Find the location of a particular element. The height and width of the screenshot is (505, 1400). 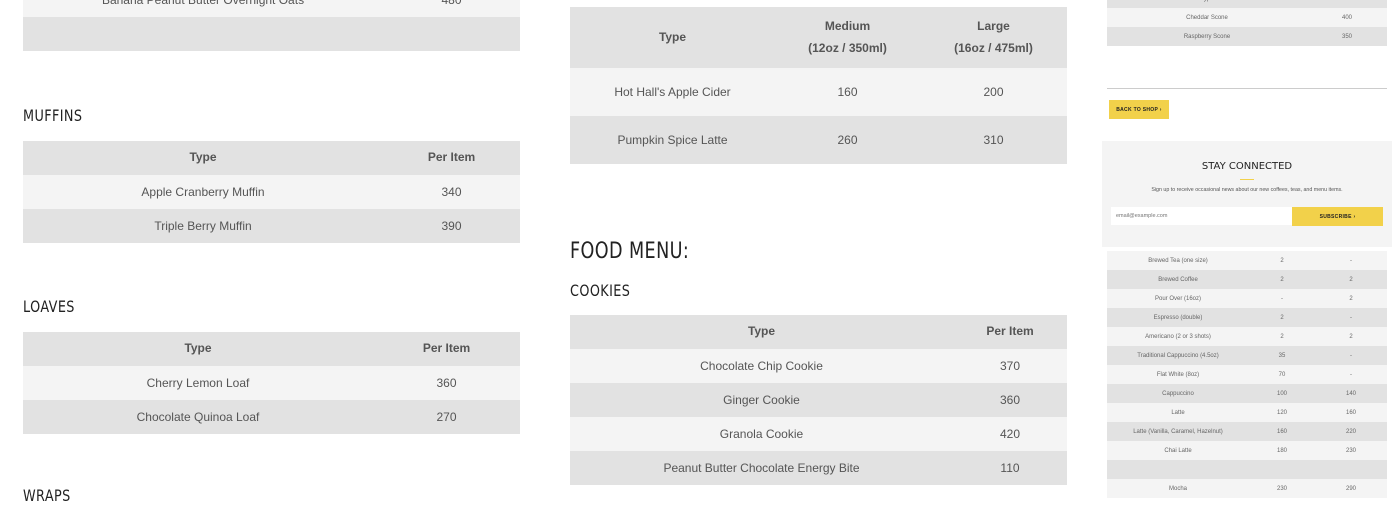

table-row: Ginger Cookie 360 is located at coordinates (818, 400).